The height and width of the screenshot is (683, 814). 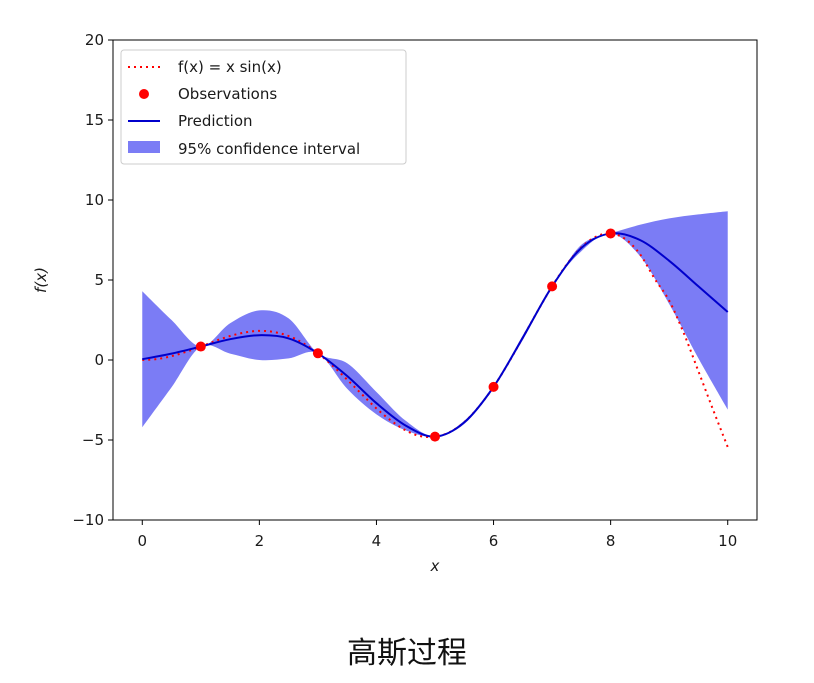 I want to click on legend-box, so click(x=263, y=107).